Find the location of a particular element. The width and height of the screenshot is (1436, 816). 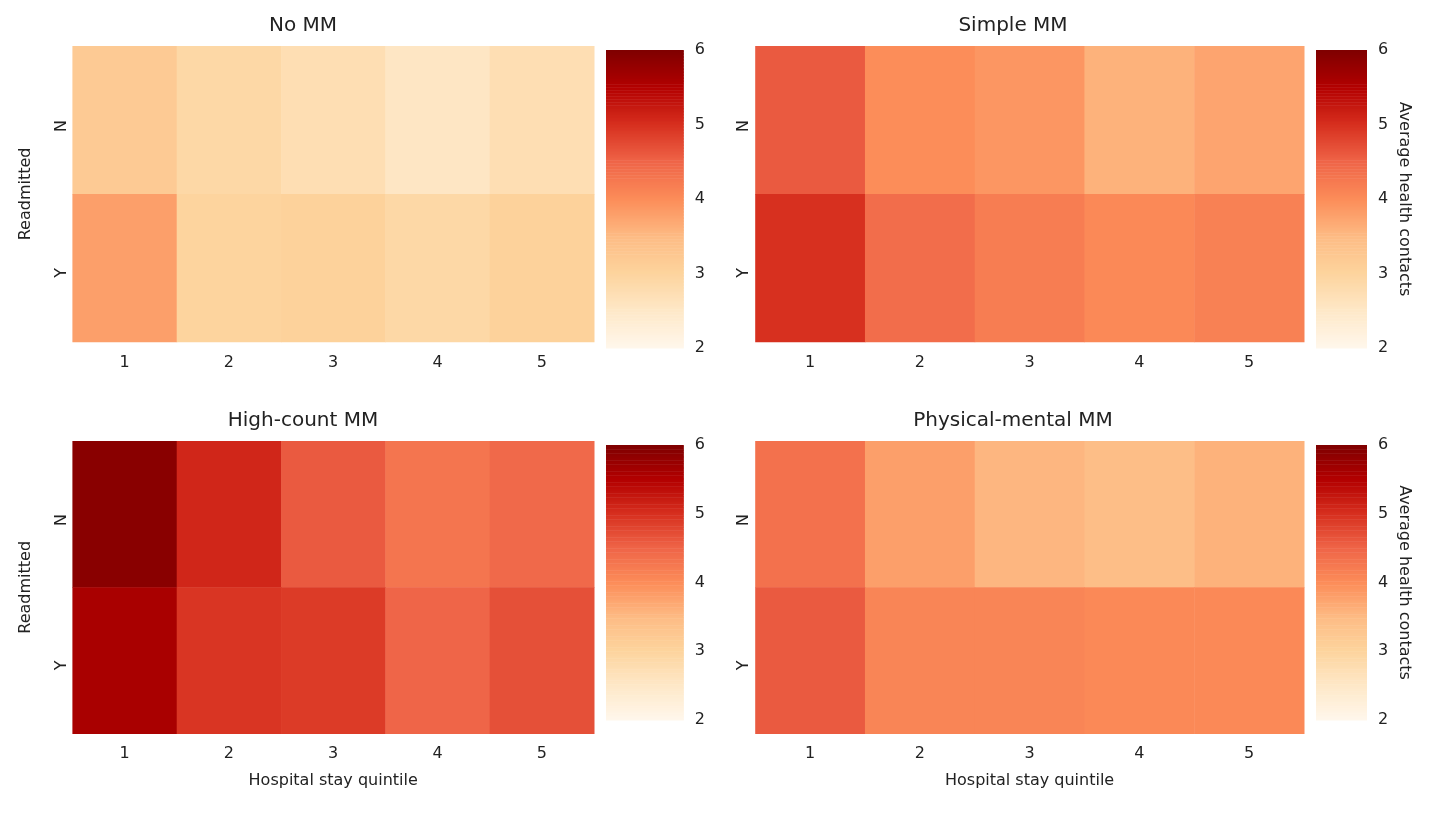

chart-title: No MM is located at coordinates (303, 24).